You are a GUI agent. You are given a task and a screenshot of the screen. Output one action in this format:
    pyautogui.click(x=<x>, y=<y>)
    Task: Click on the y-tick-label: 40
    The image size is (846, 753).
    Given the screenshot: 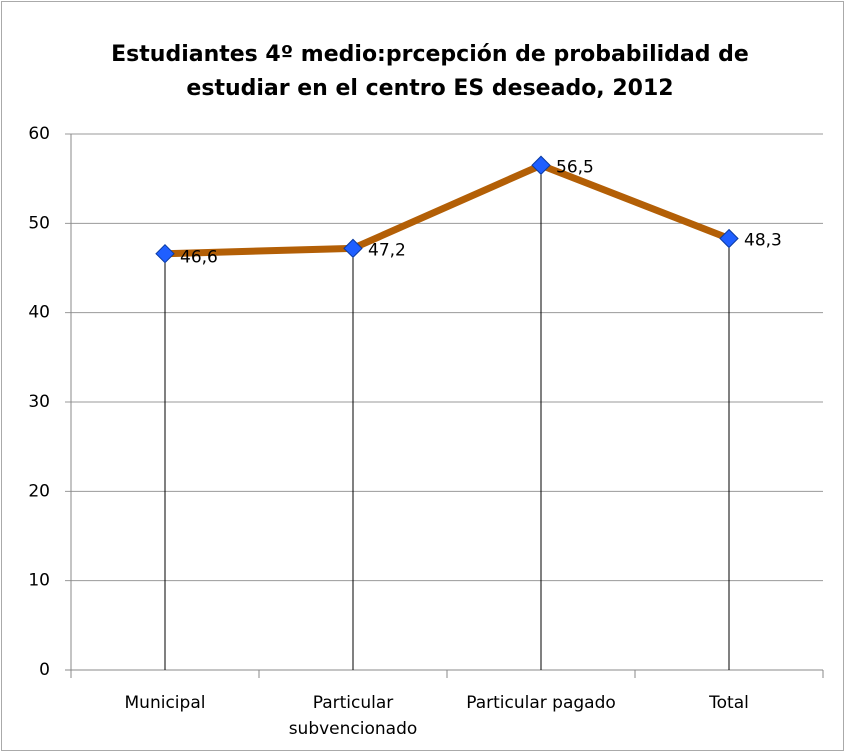 What is the action you would take?
    pyautogui.click(x=39, y=313)
    